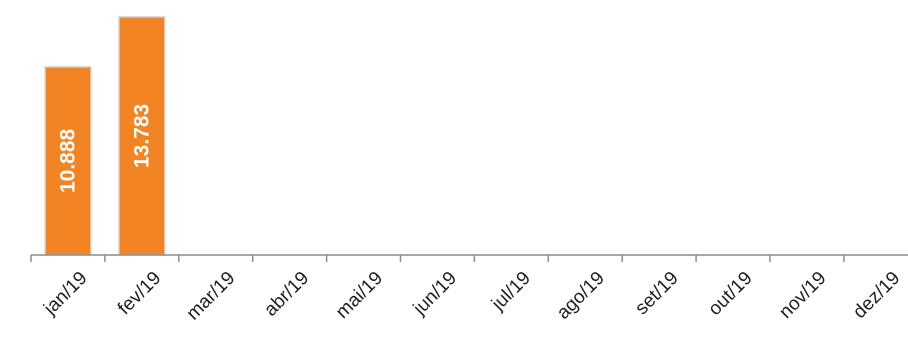  I want to click on data-label-jan-19: 10.888, so click(68, 160).